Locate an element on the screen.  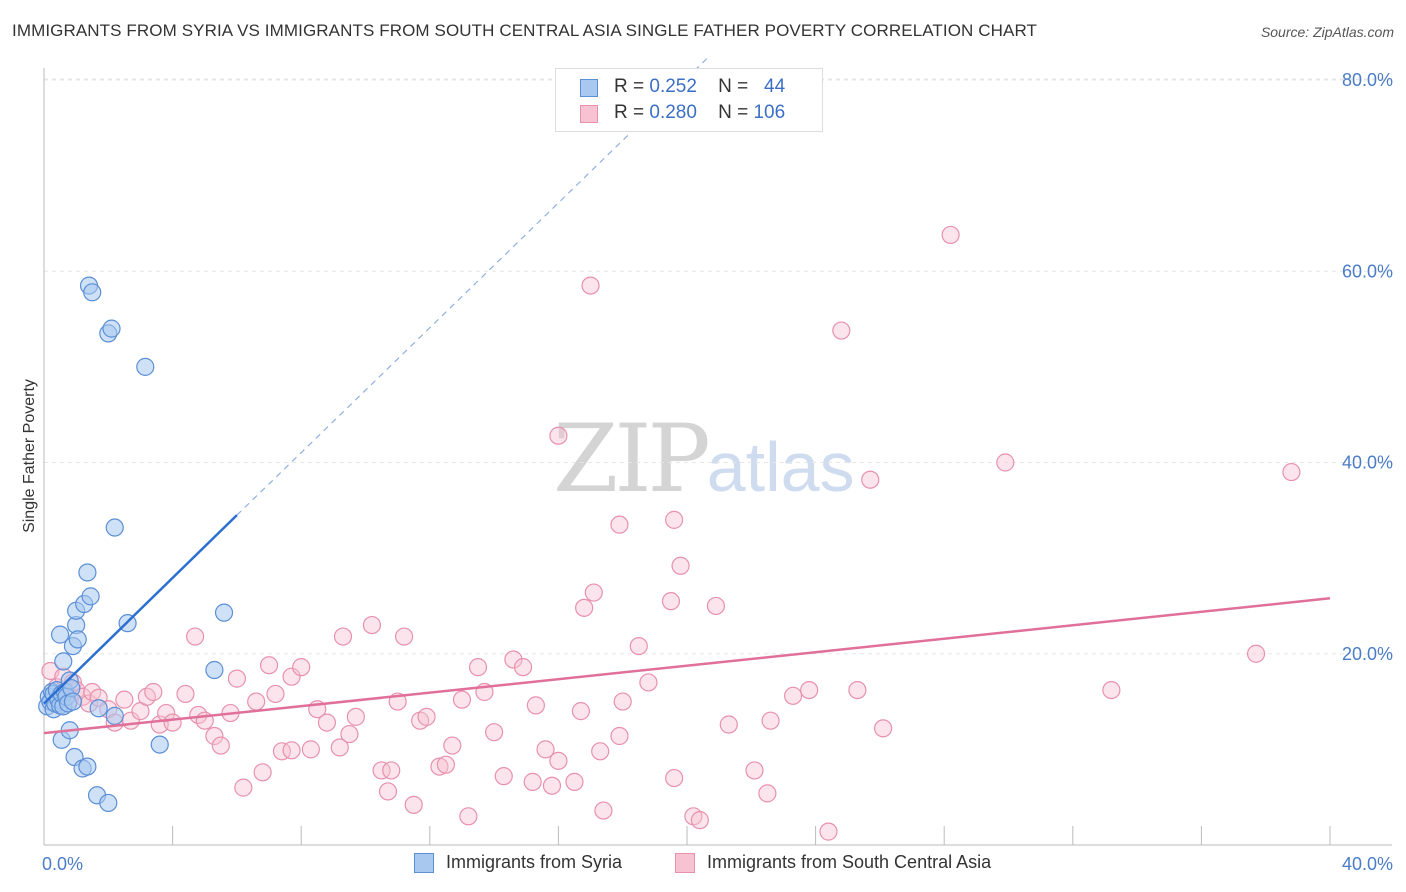
n-value: 106 is located at coordinates (769, 112).